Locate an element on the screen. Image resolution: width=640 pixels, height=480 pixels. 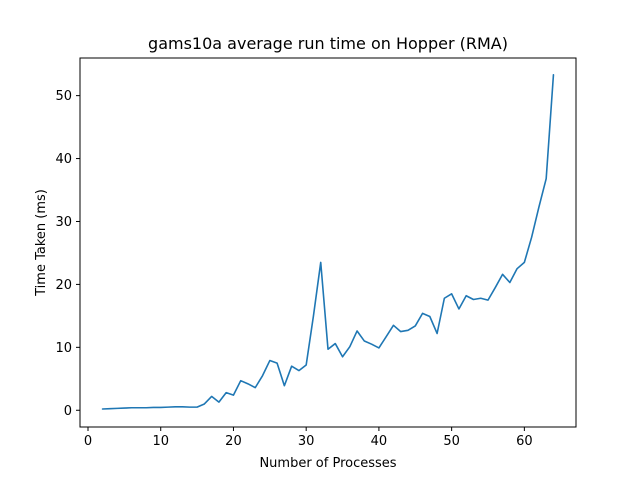
y-tick-label: 40 is located at coordinates (63, 159).